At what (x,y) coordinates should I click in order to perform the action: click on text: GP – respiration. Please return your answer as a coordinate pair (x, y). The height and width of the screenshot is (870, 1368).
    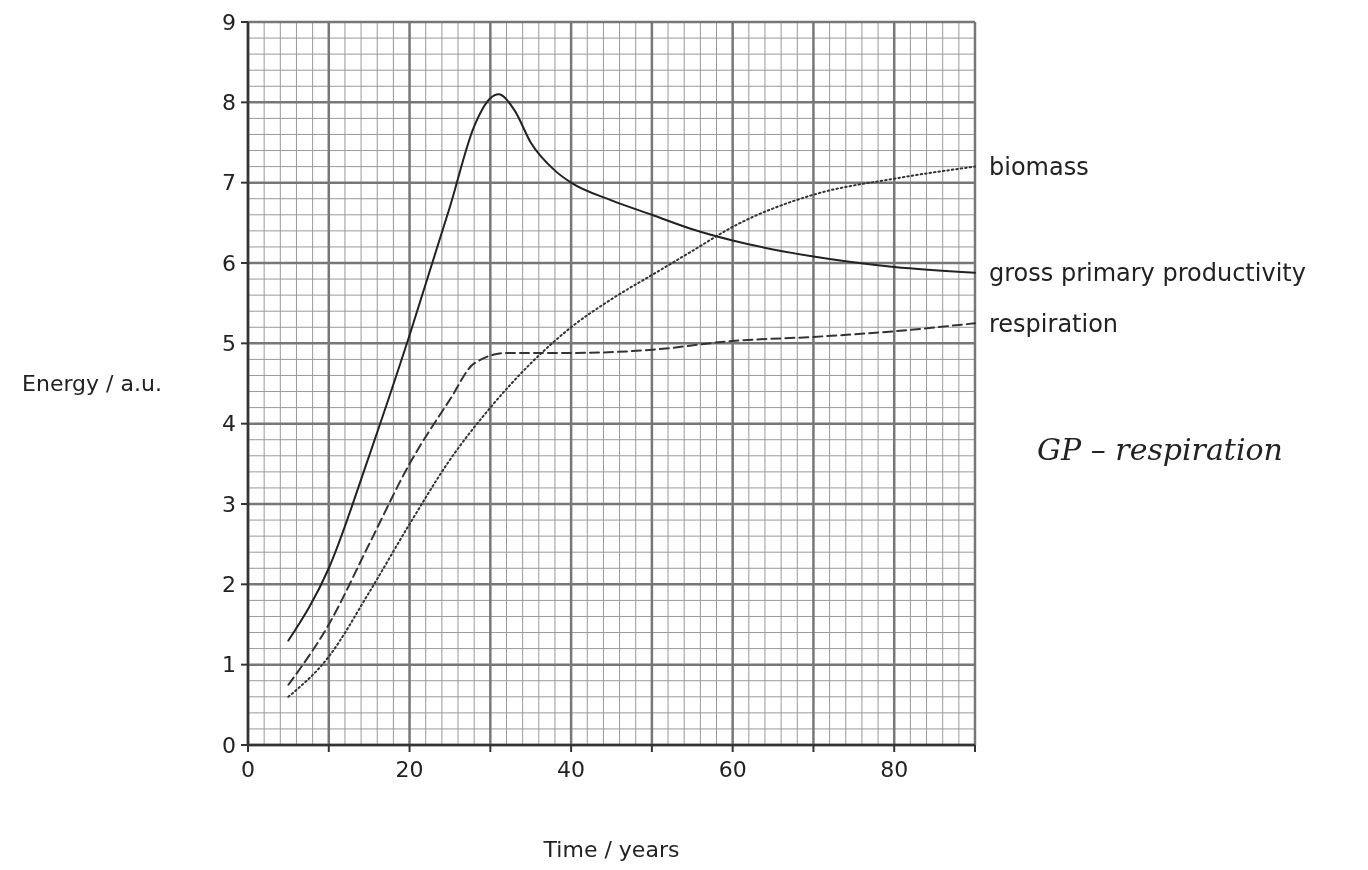
    Looking at the image, I should click on (1160, 449).